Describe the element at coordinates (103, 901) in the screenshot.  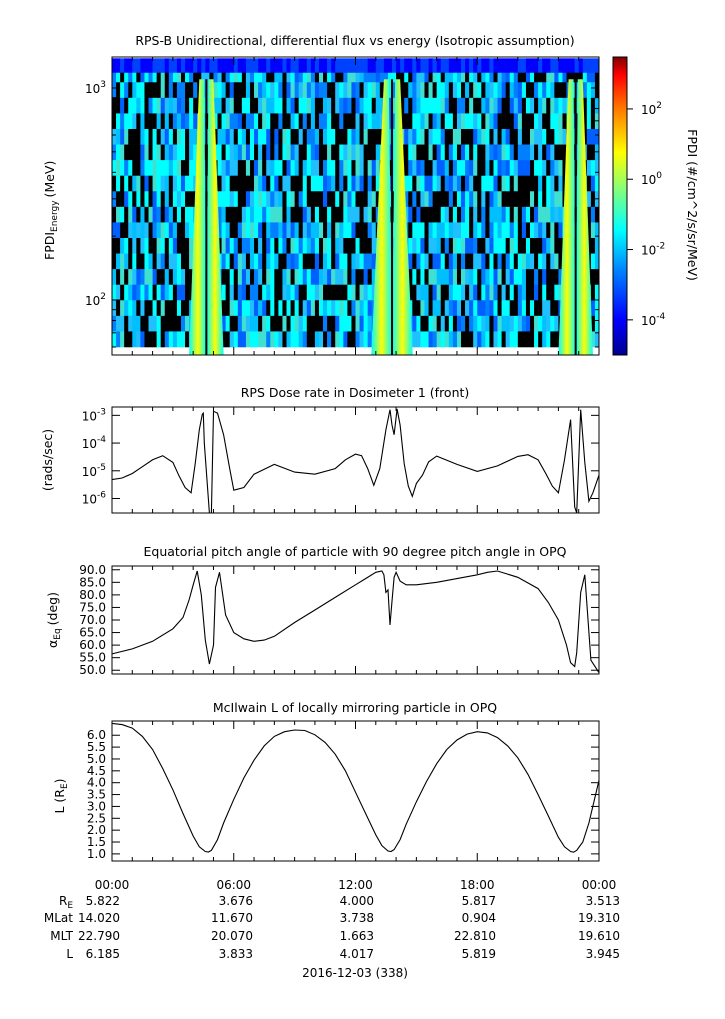
I see `ephemeris-value: 5.822` at that location.